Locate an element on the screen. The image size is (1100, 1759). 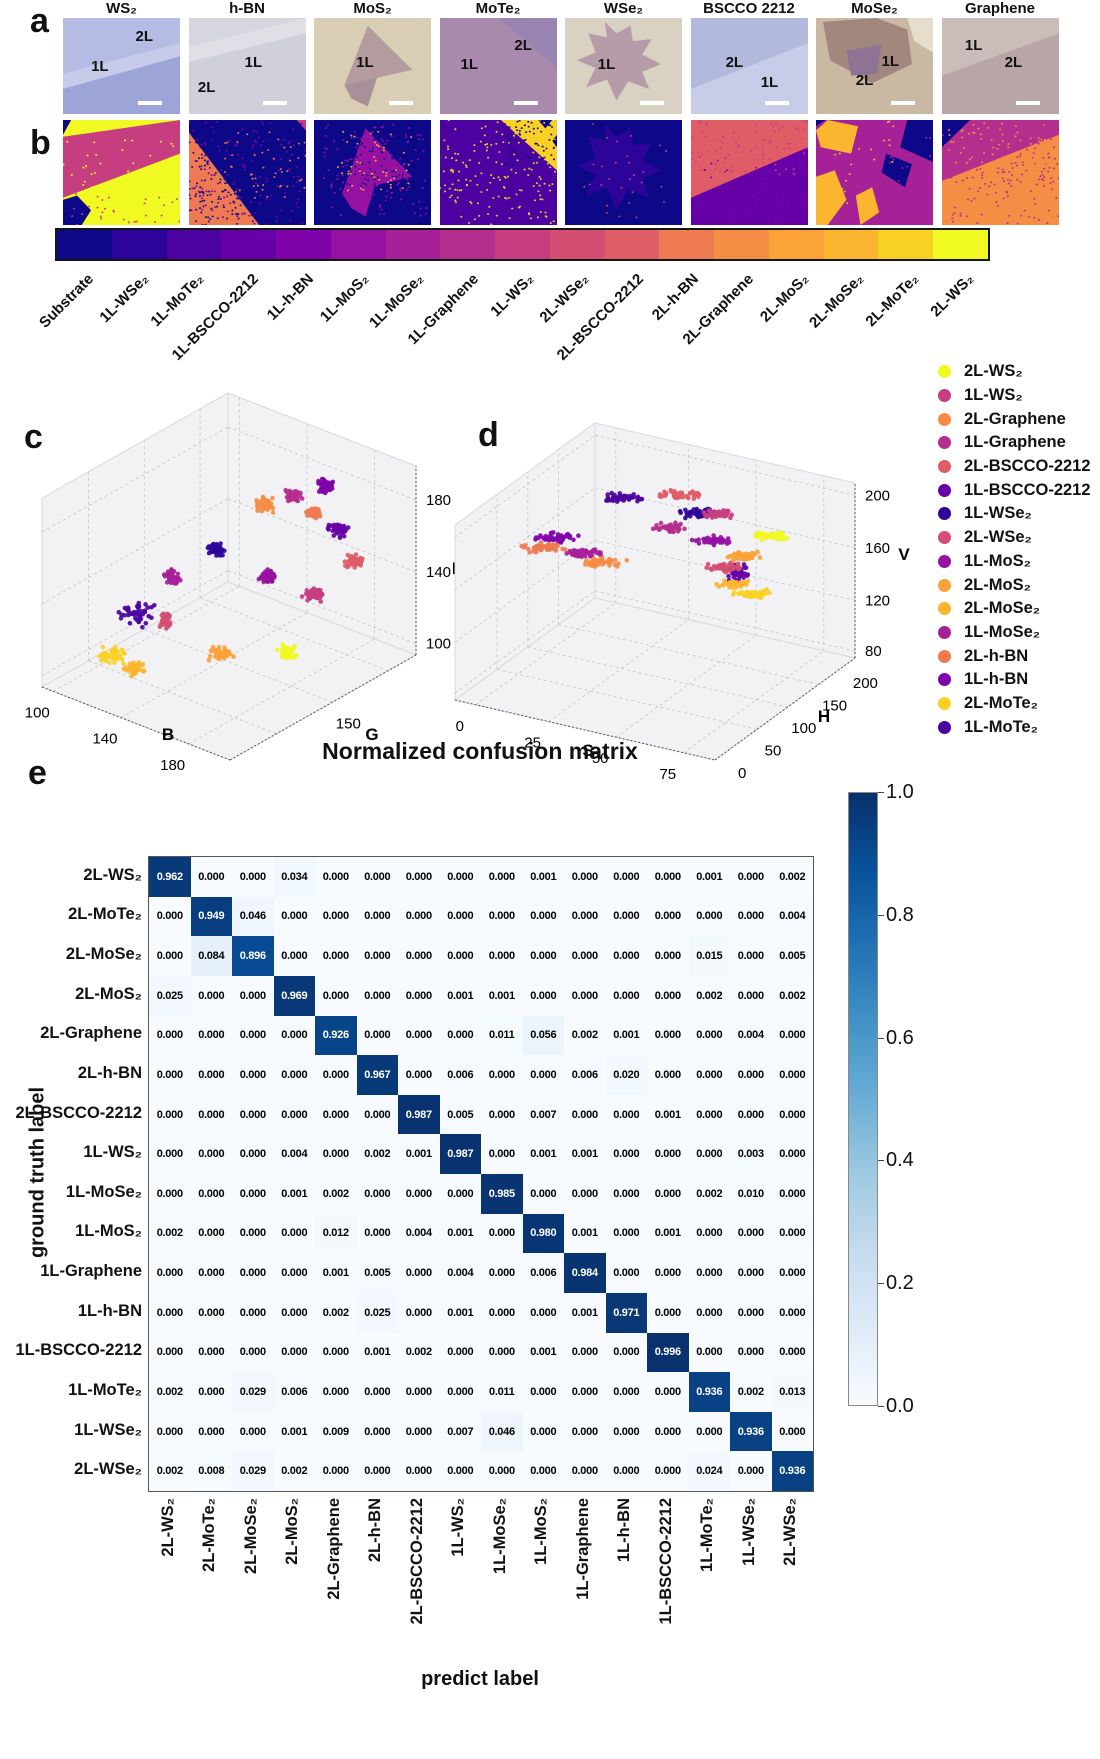
colorbar-tick-label: 0.0 is located at coordinates (900, 1406).